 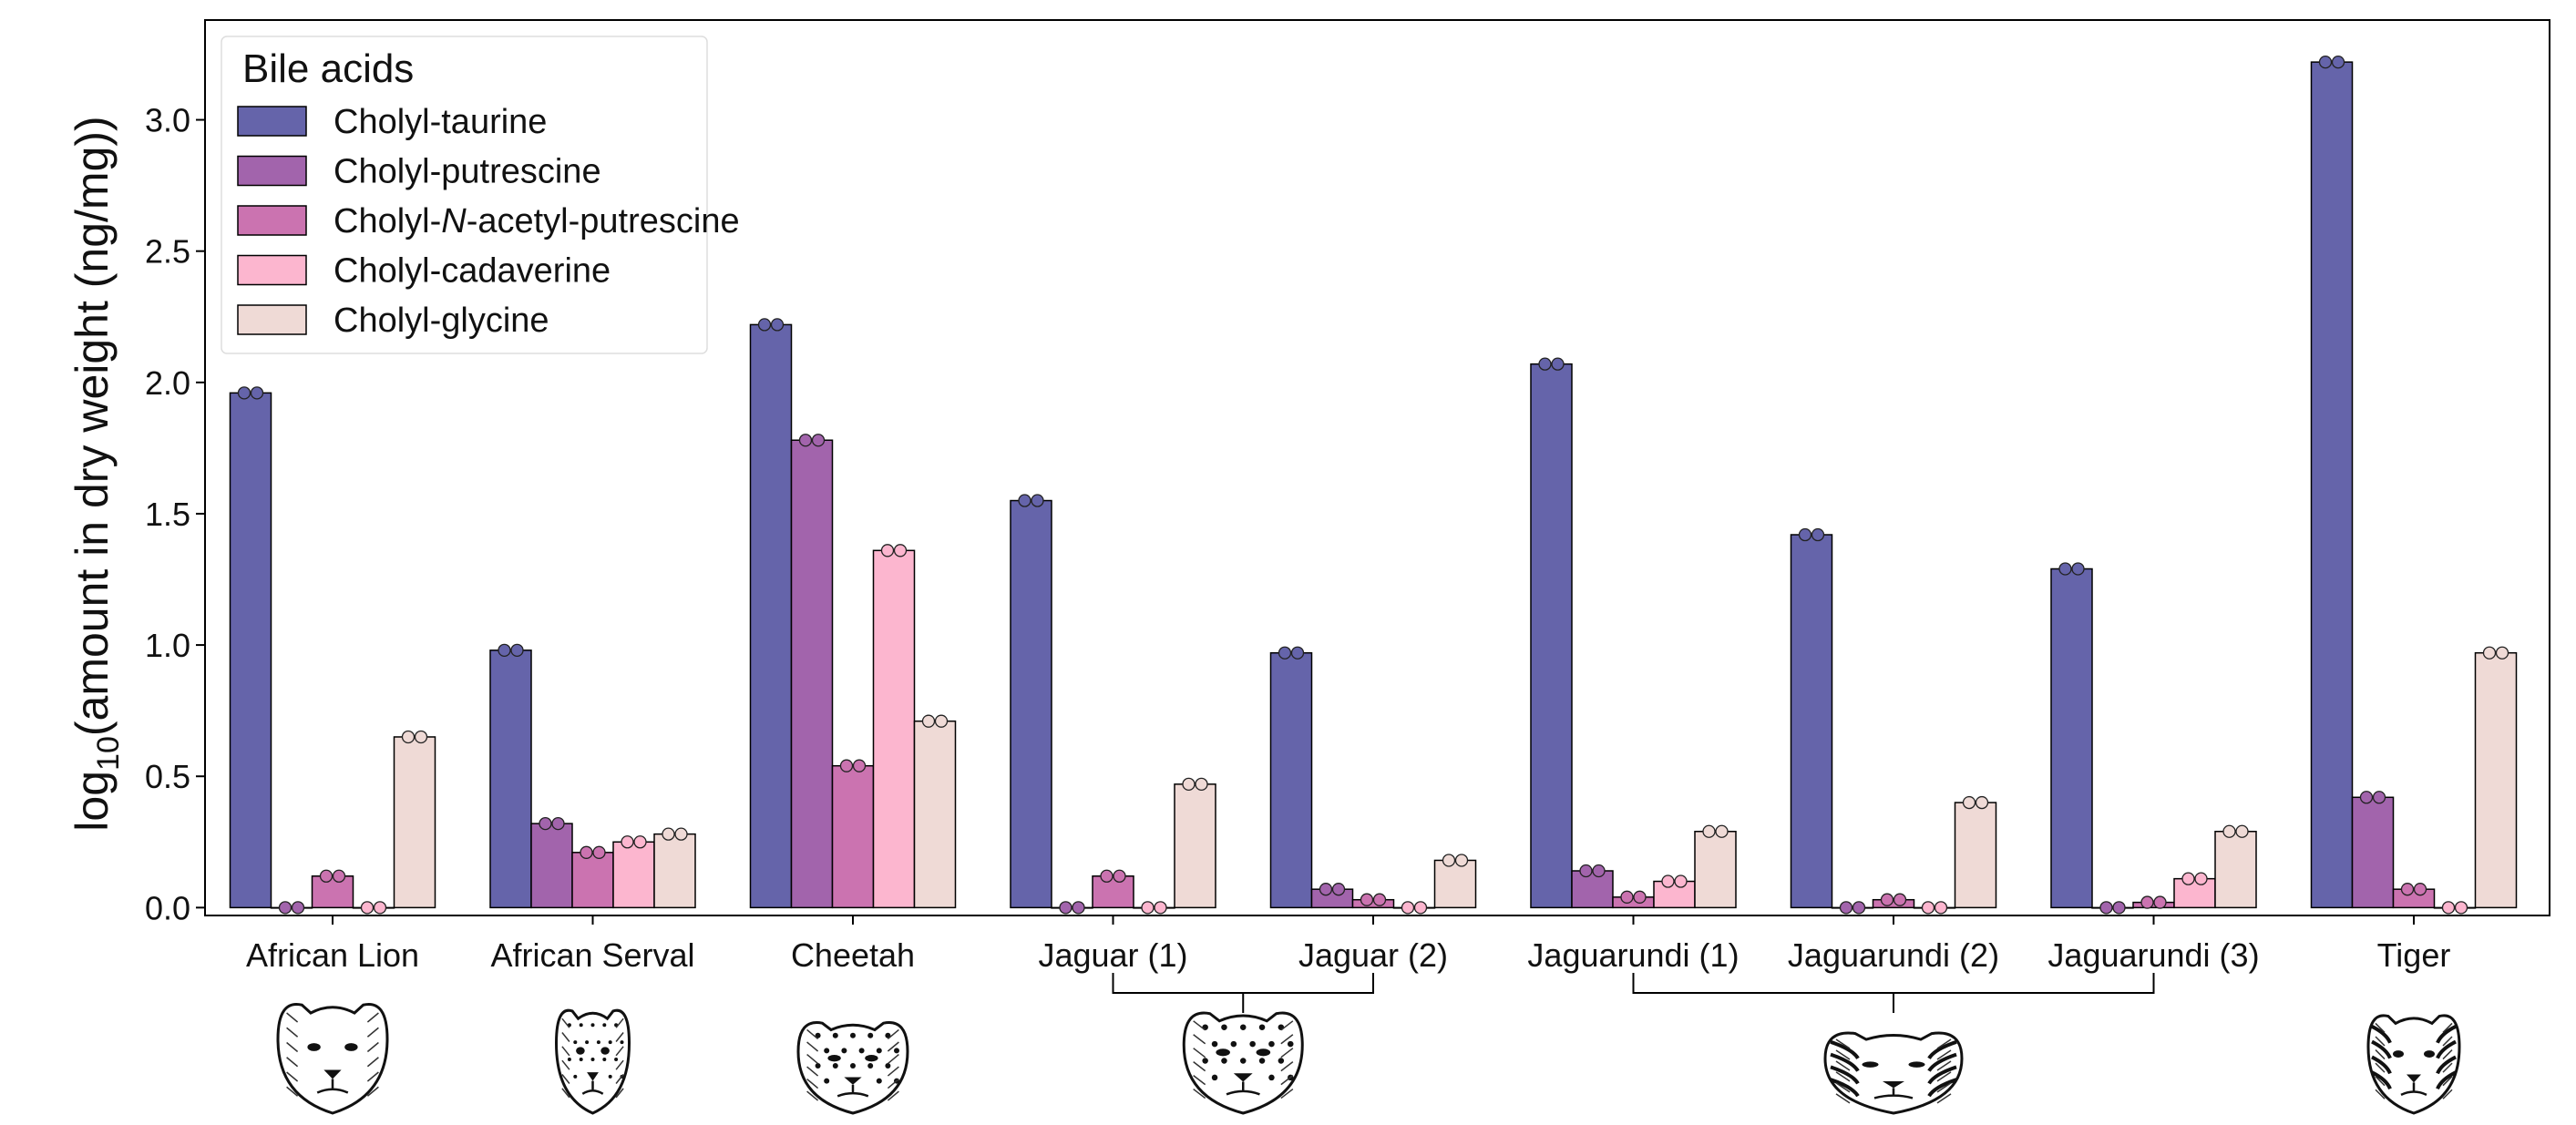 What do you see at coordinates (1369, 1058) in the screenshot?
I see `animal-icons` at bounding box center [1369, 1058].